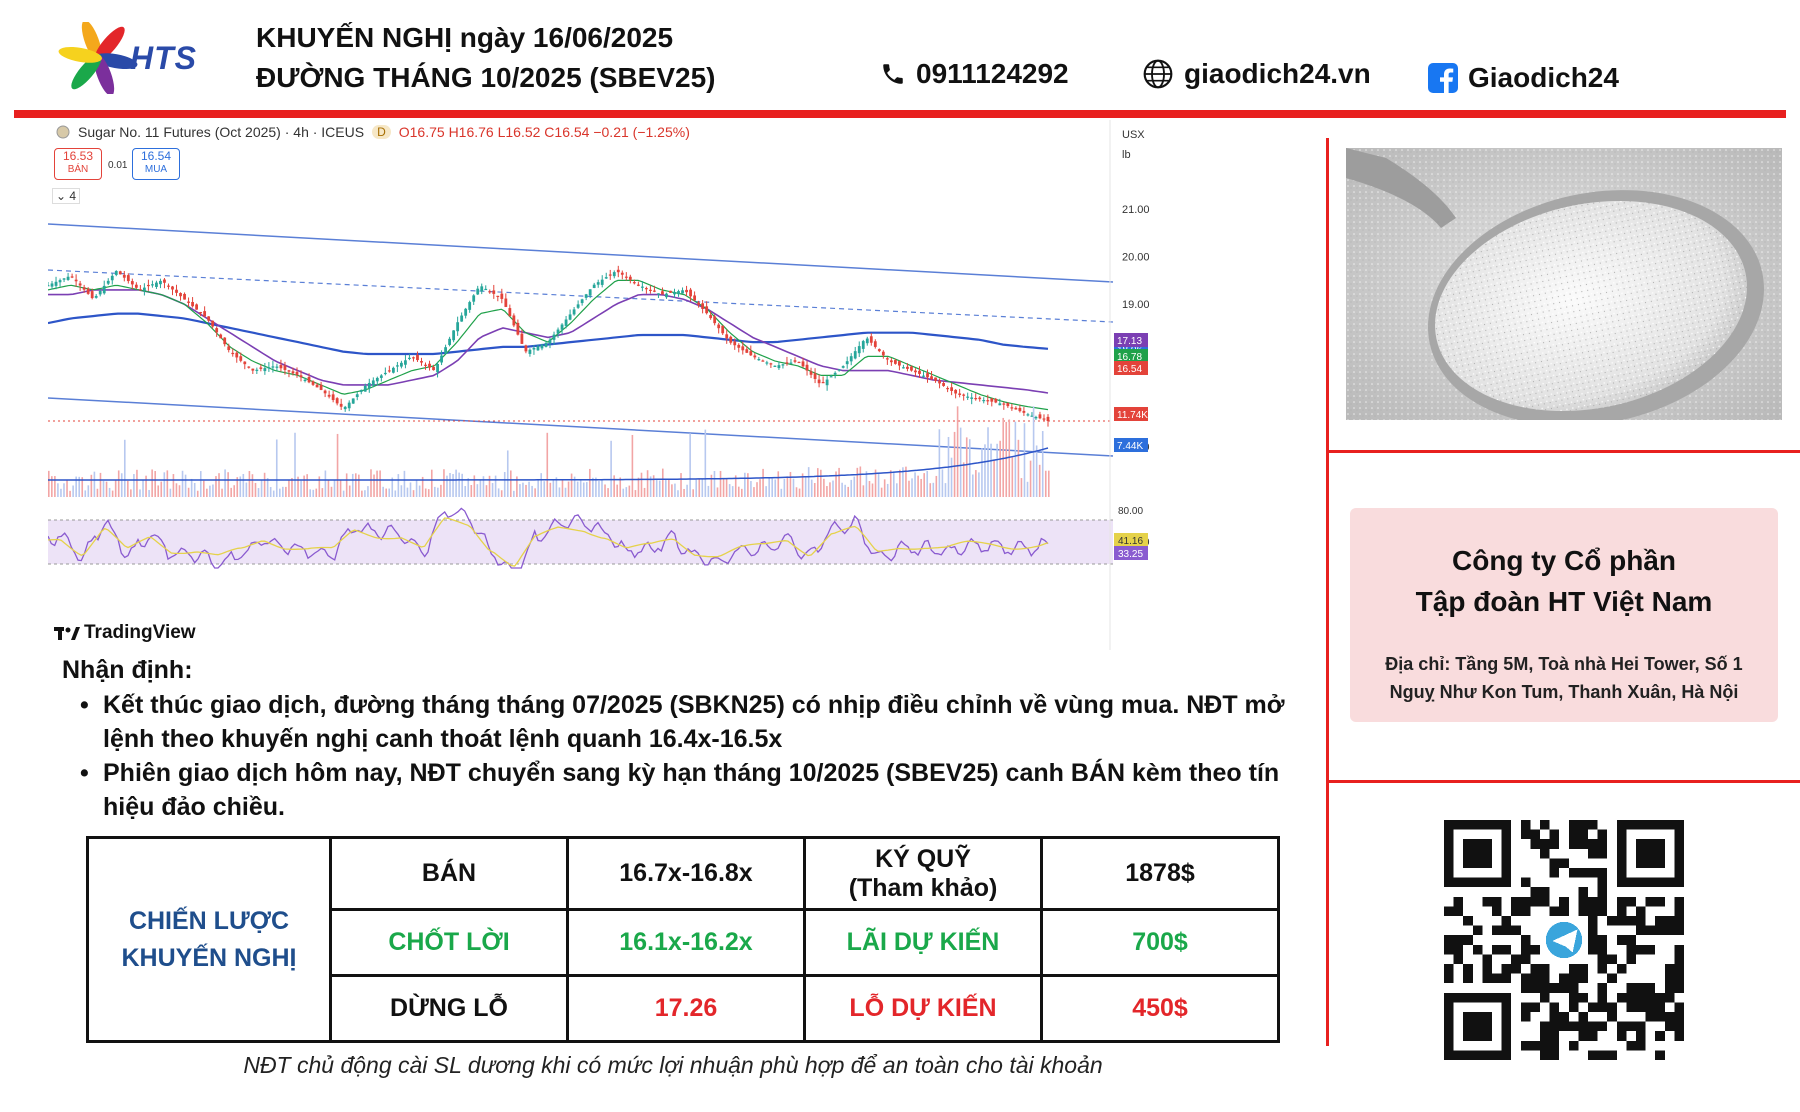 This screenshot has height=1112, width=1800. I want to click on buy-price-button: 16.54 MUA, so click(156, 164).